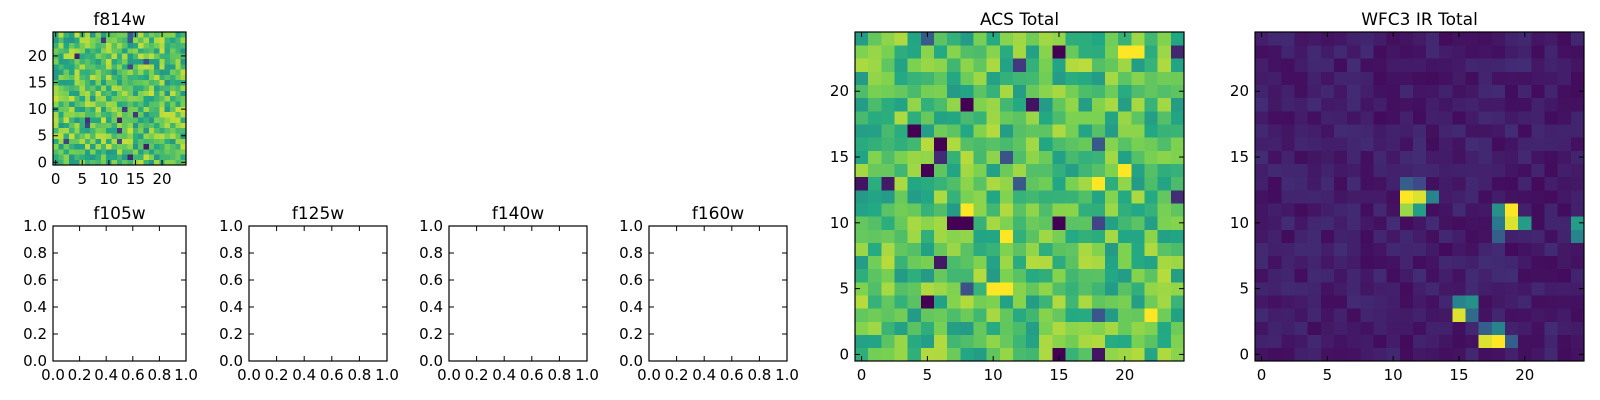 This screenshot has width=1600, height=400. I want to click on y-tick-label: 0.6, so click(431, 280).